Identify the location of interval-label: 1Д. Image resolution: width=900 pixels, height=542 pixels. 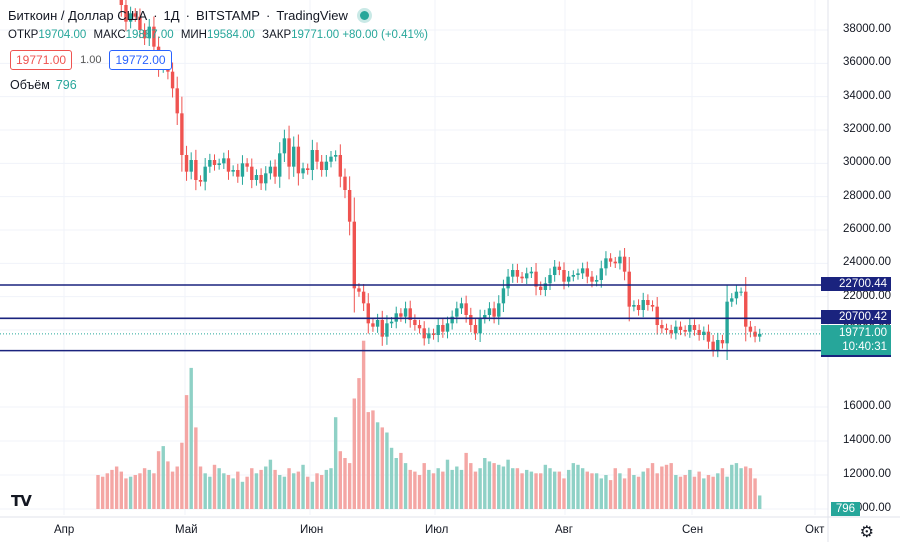
(171, 15).